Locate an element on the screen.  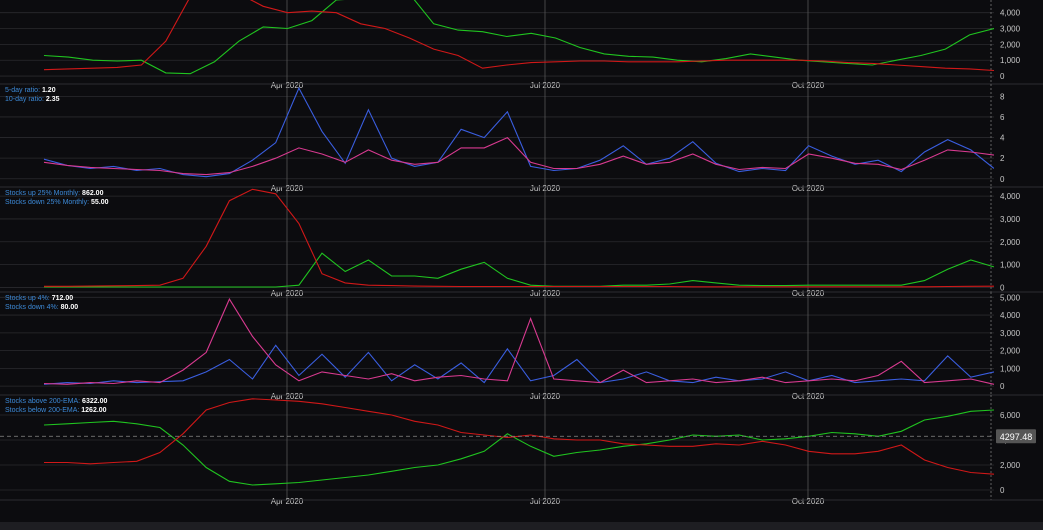
legend-row: 5-day ratio: 1.20 is located at coordinates (32, 90).